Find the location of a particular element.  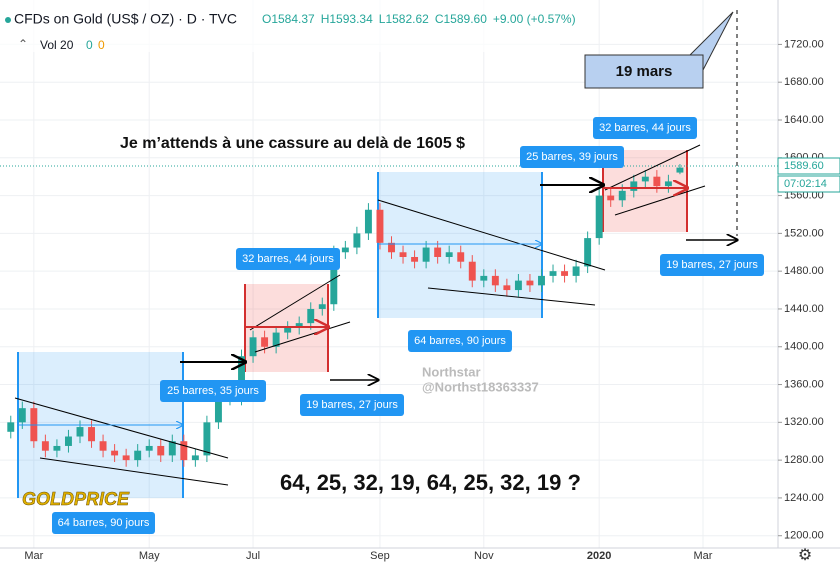

price-tag is located at coordinates (808, 166).